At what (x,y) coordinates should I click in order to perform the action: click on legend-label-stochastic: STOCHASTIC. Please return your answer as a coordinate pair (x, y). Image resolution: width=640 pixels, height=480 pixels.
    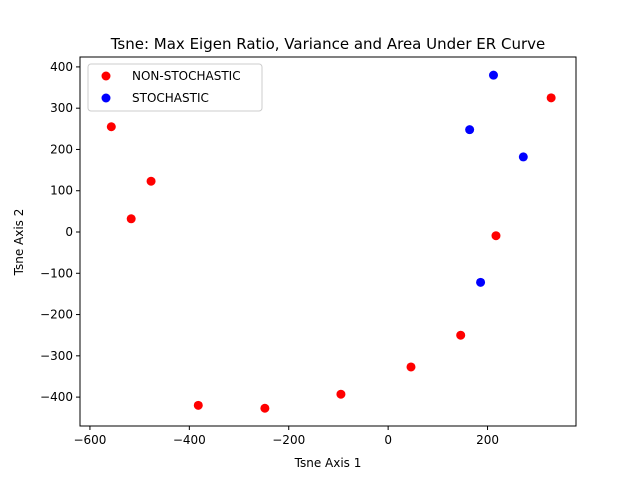
    Looking at the image, I should click on (170, 98).